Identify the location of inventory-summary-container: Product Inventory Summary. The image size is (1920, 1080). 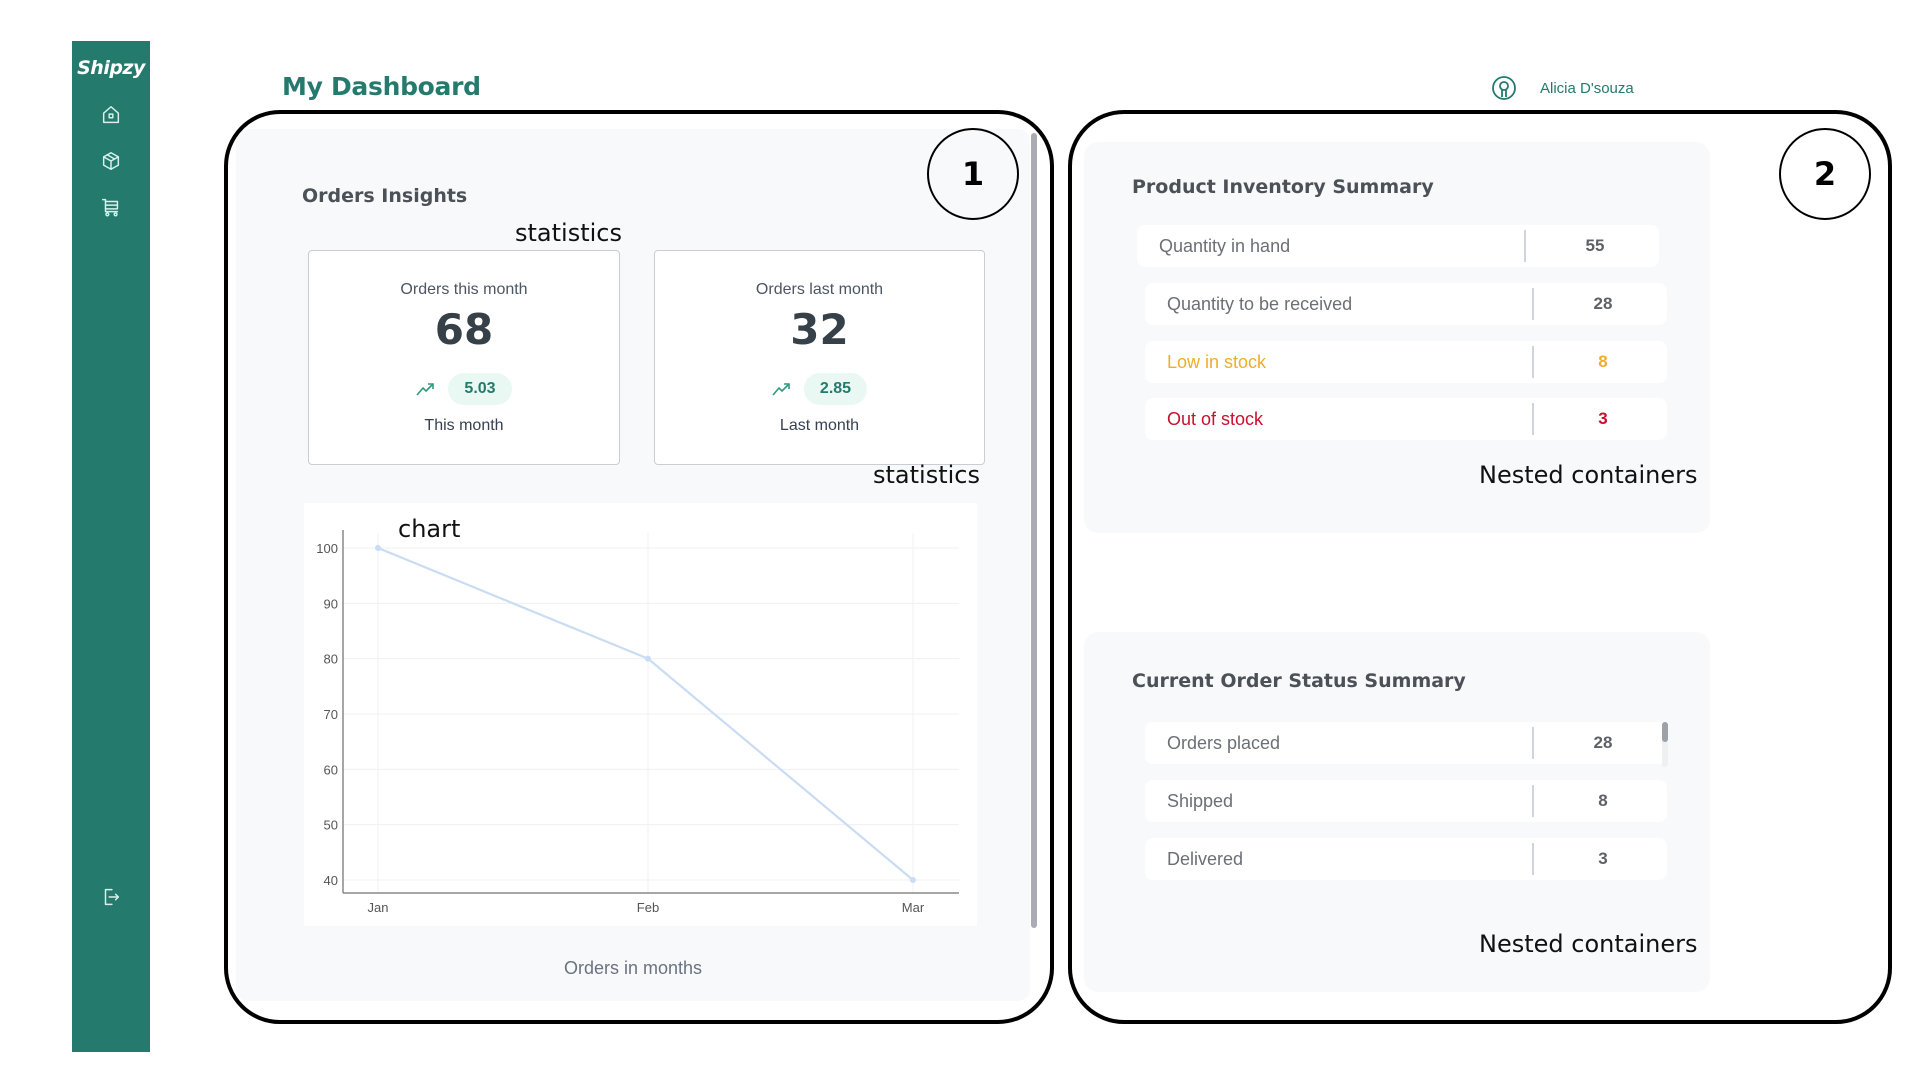
(1397, 337).